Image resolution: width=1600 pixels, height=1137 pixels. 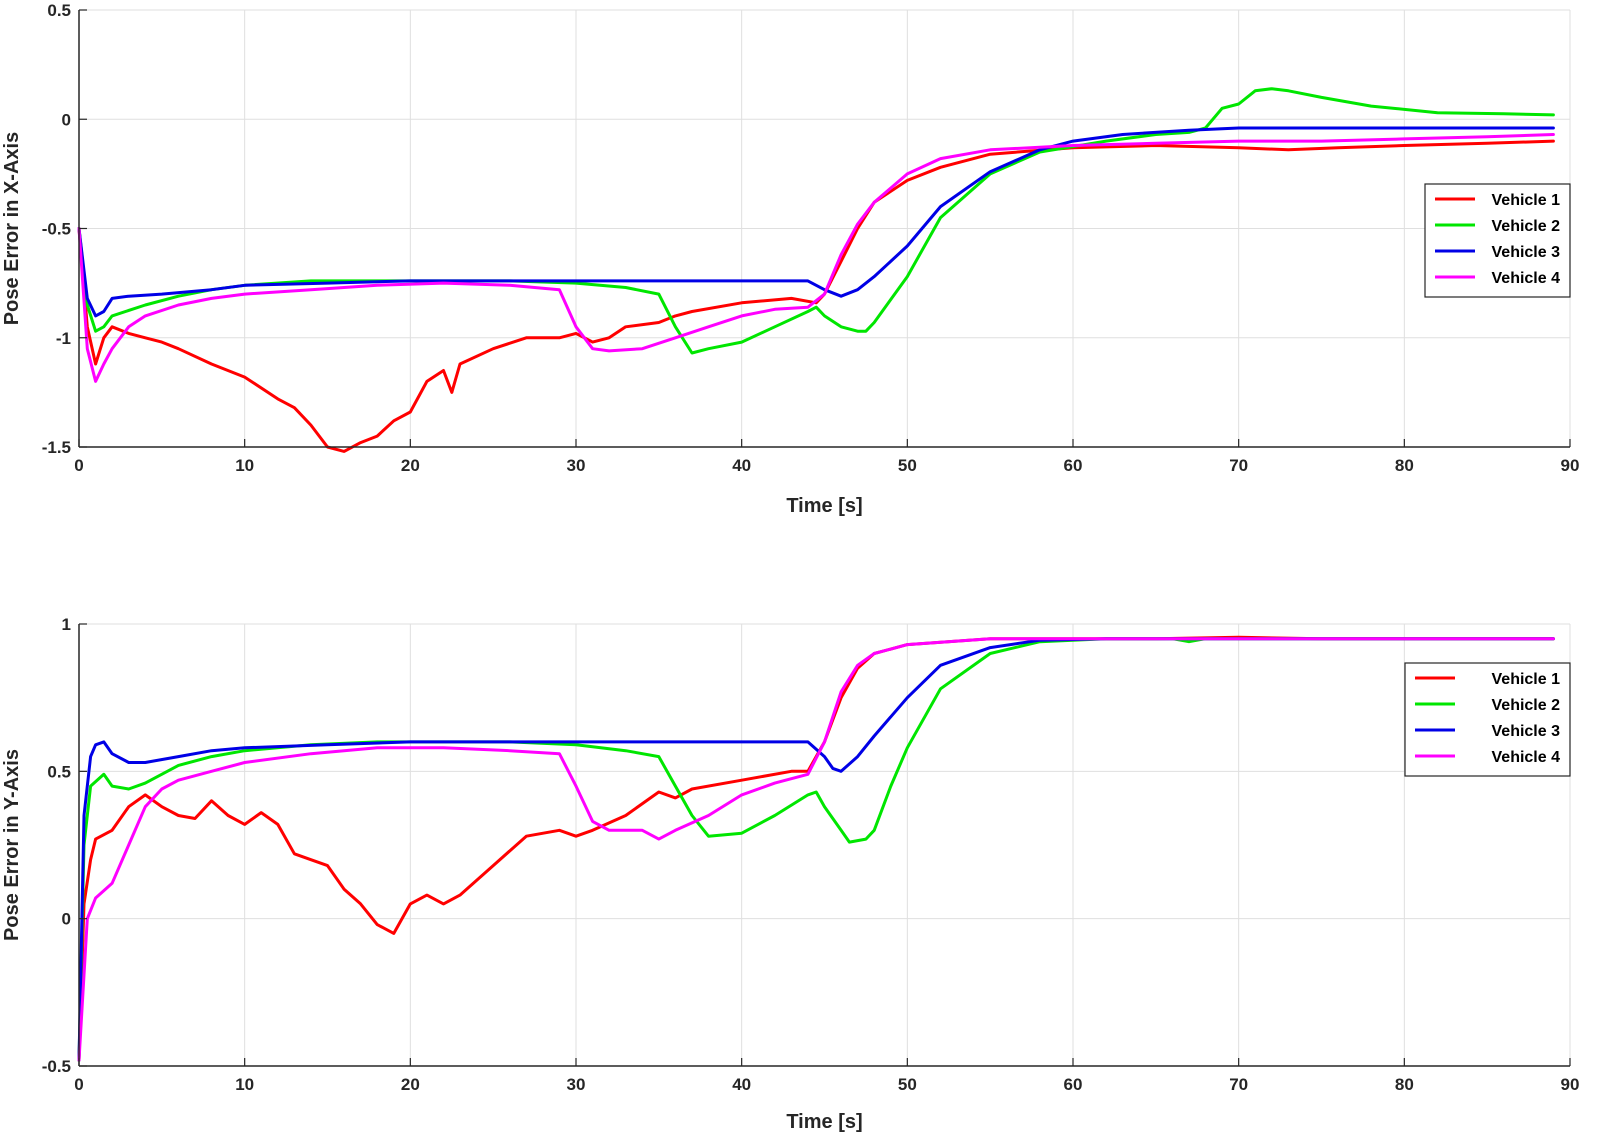 What do you see at coordinates (66, 624) in the screenshot?
I see `y-tick-label: 1` at bounding box center [66, 624].